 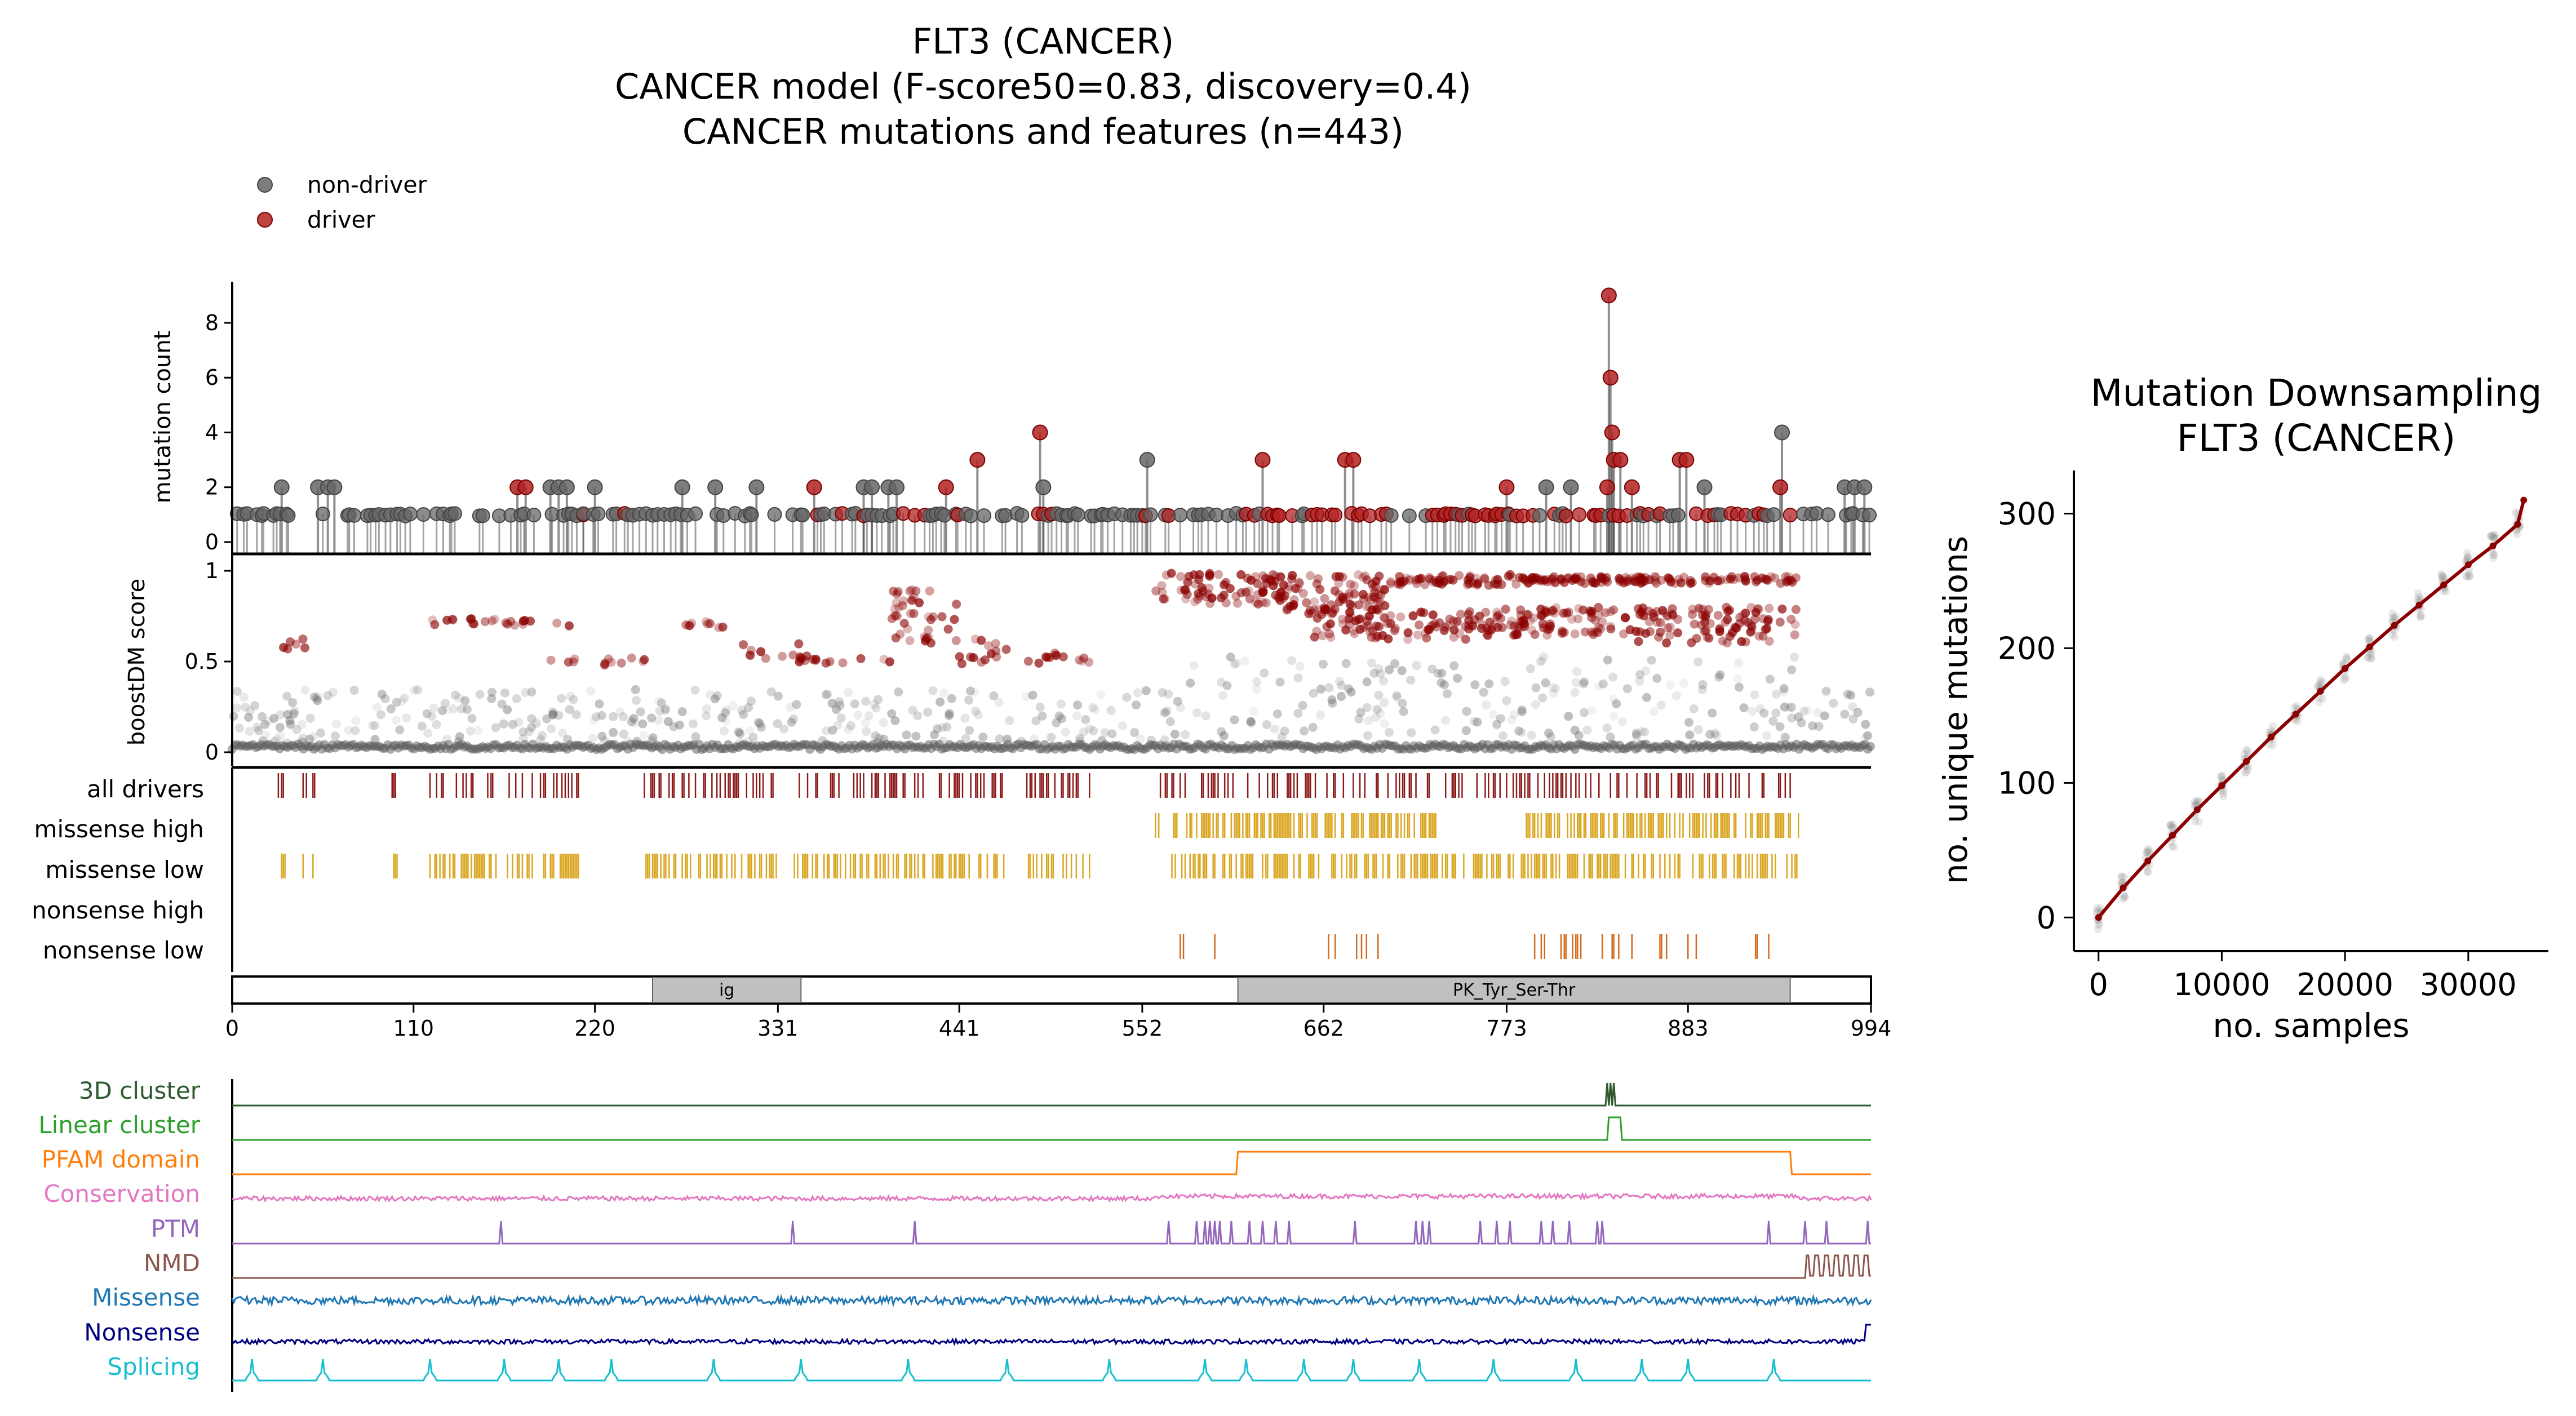 What do you see at coordinates (119, 829) in the screenshot?
I see `track-label-missense-high: missense high` at bounding box center [119, 829].